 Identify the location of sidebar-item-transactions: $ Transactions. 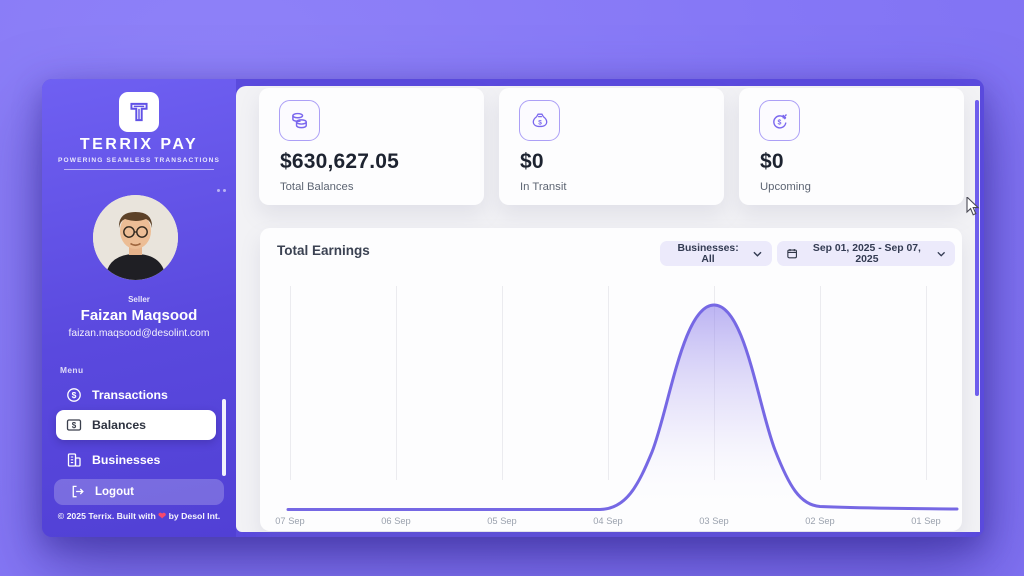
(136, 395).